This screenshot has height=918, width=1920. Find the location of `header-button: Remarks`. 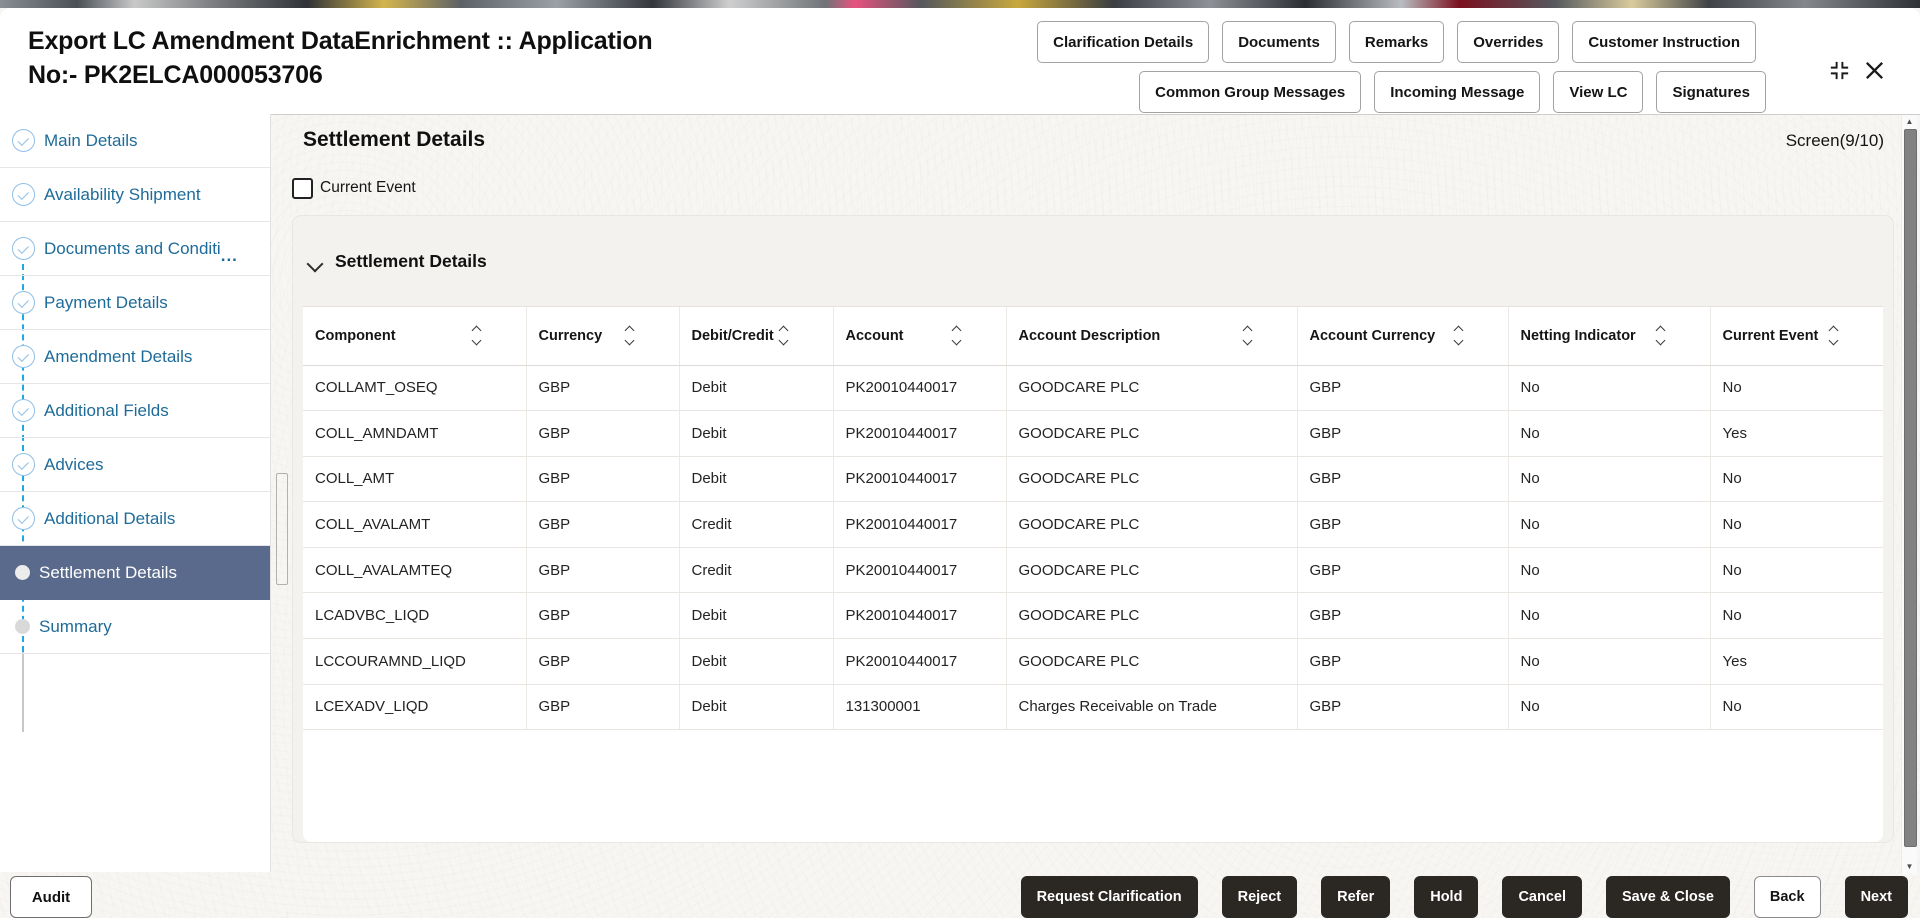

header-button: Remarks is located at coordinates (1396, 42).